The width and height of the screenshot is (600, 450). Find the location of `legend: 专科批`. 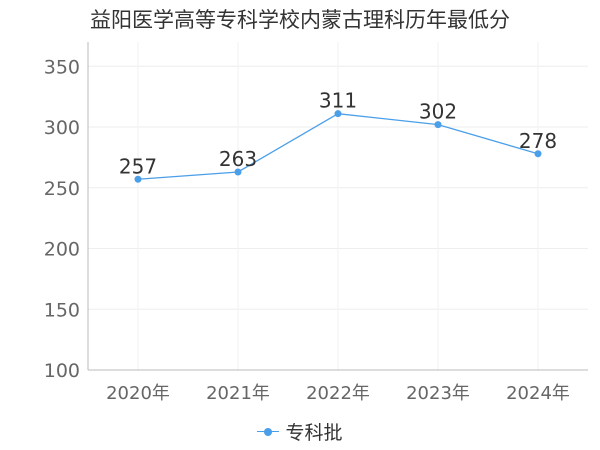

legend: 专科批 is located at coordinates (300, 431).